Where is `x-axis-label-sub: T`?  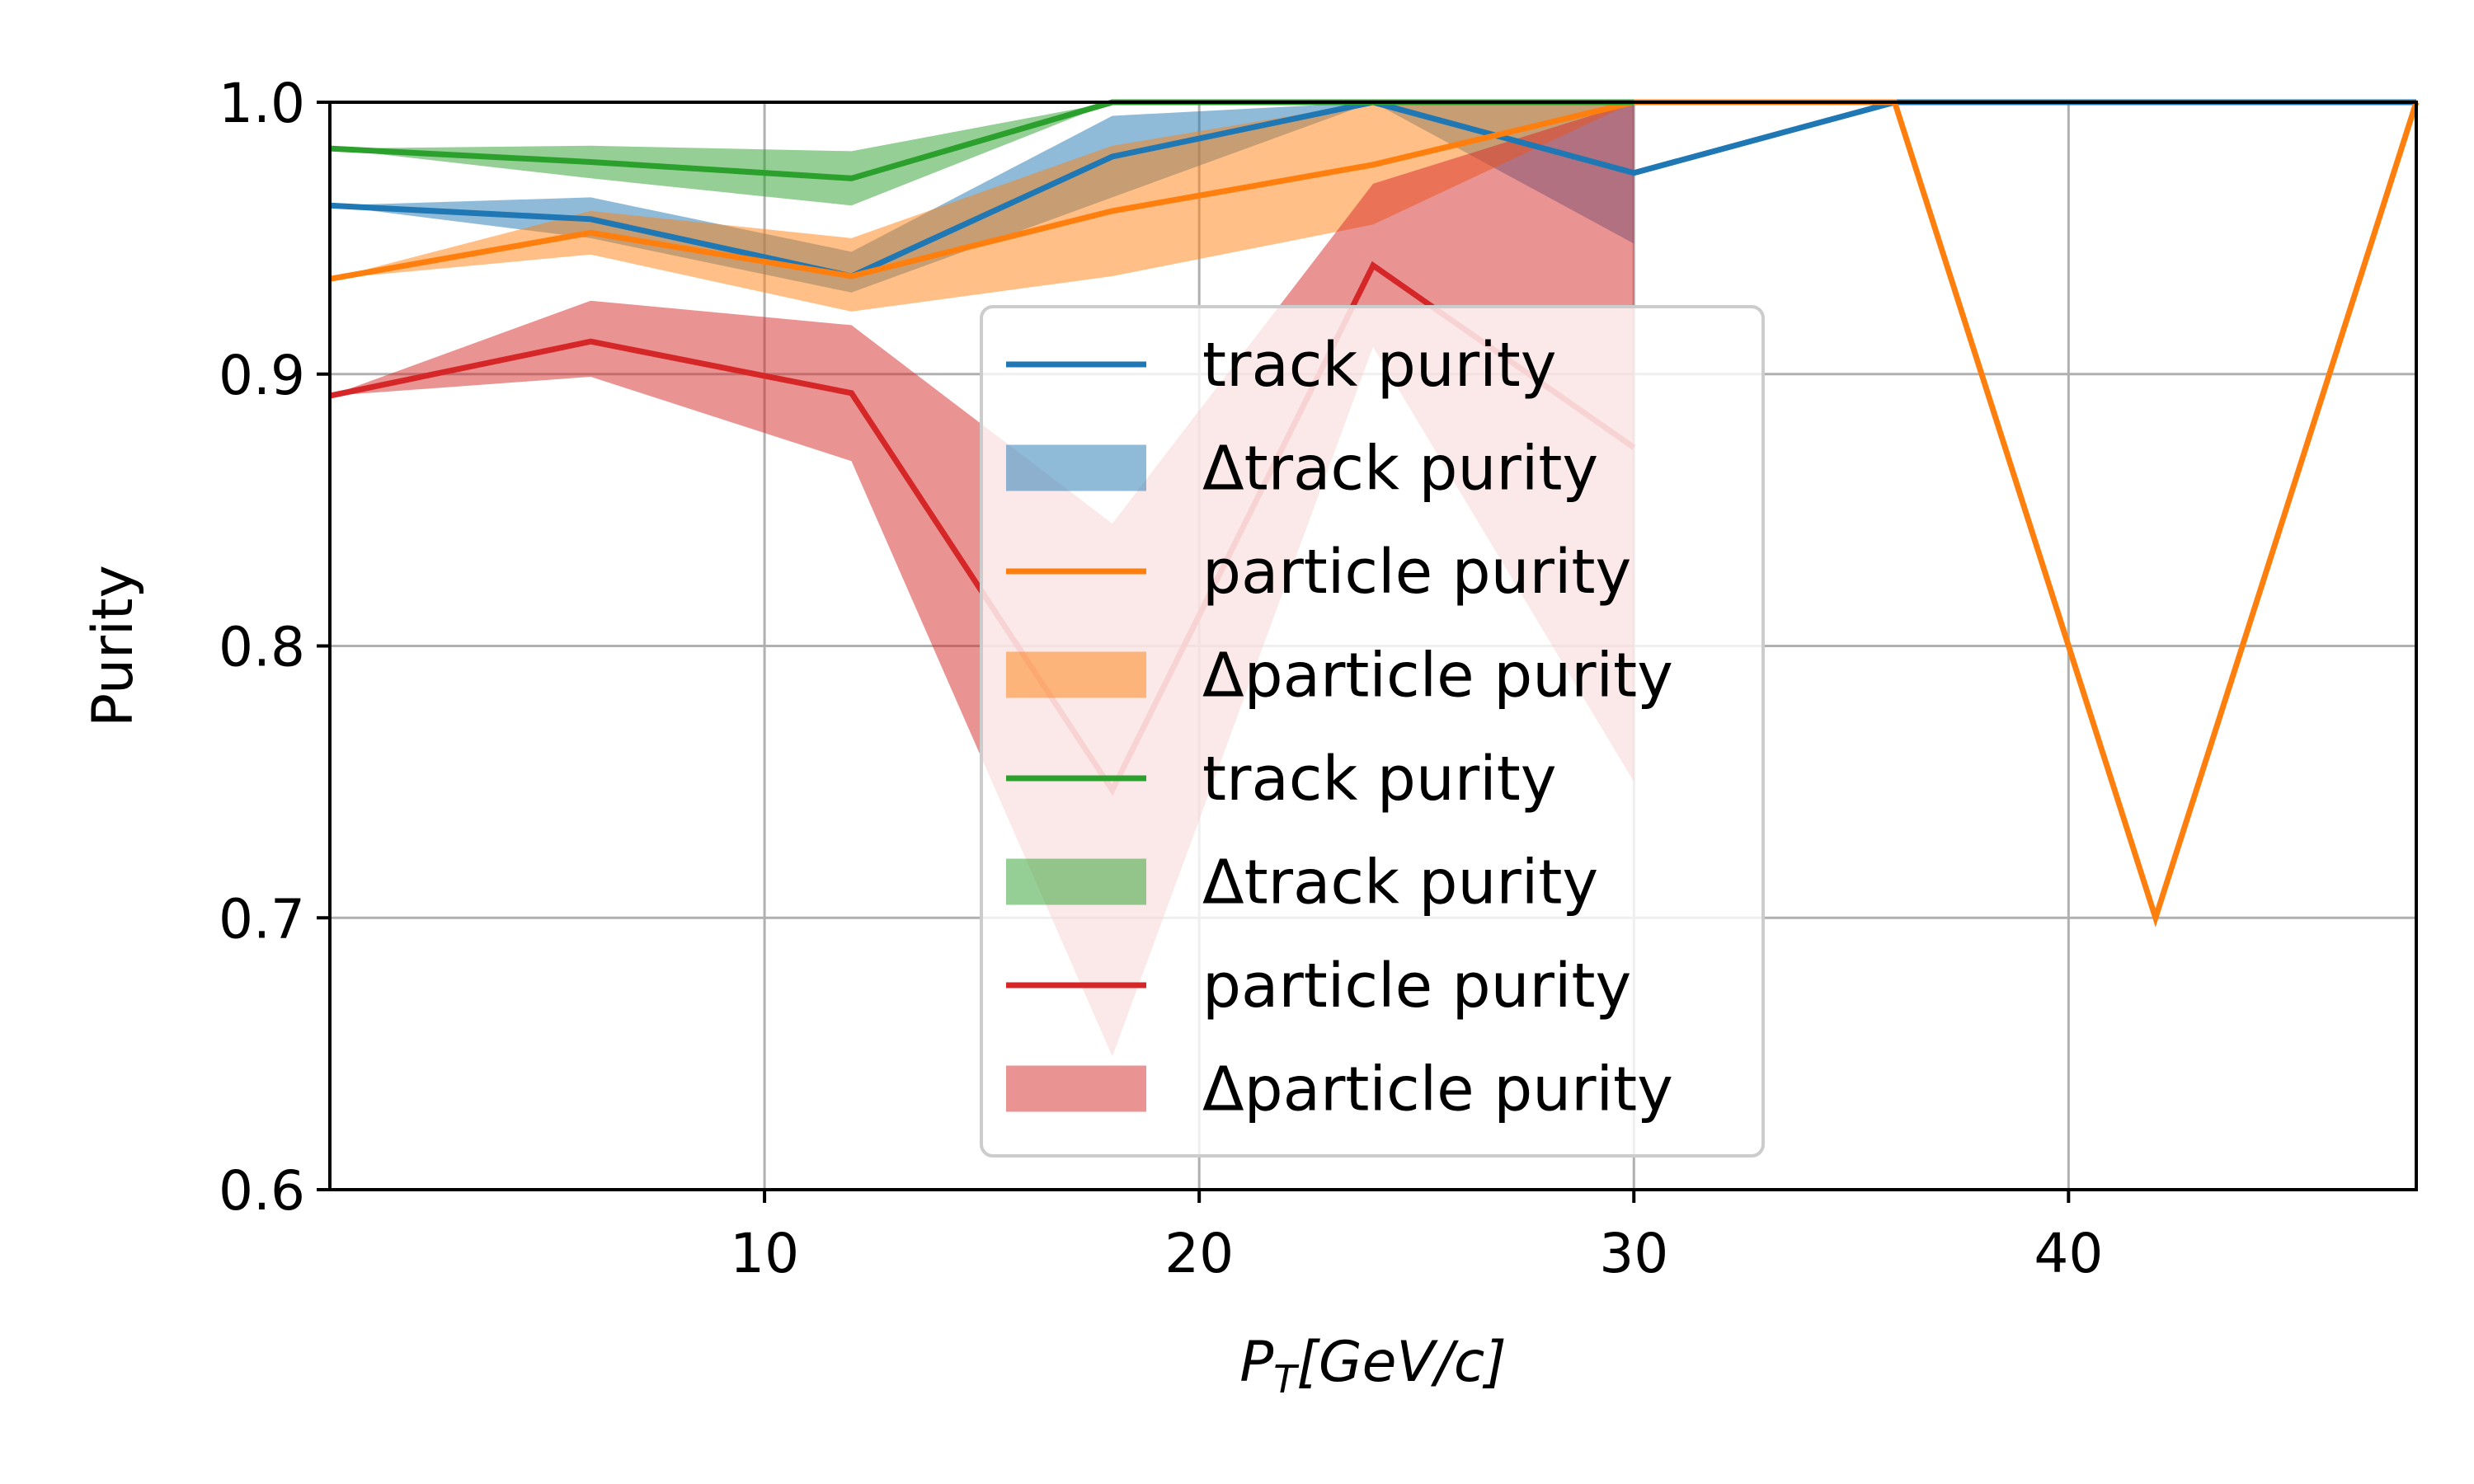
x-axis-label-sub: T is located at coordinates (1286, 1379).